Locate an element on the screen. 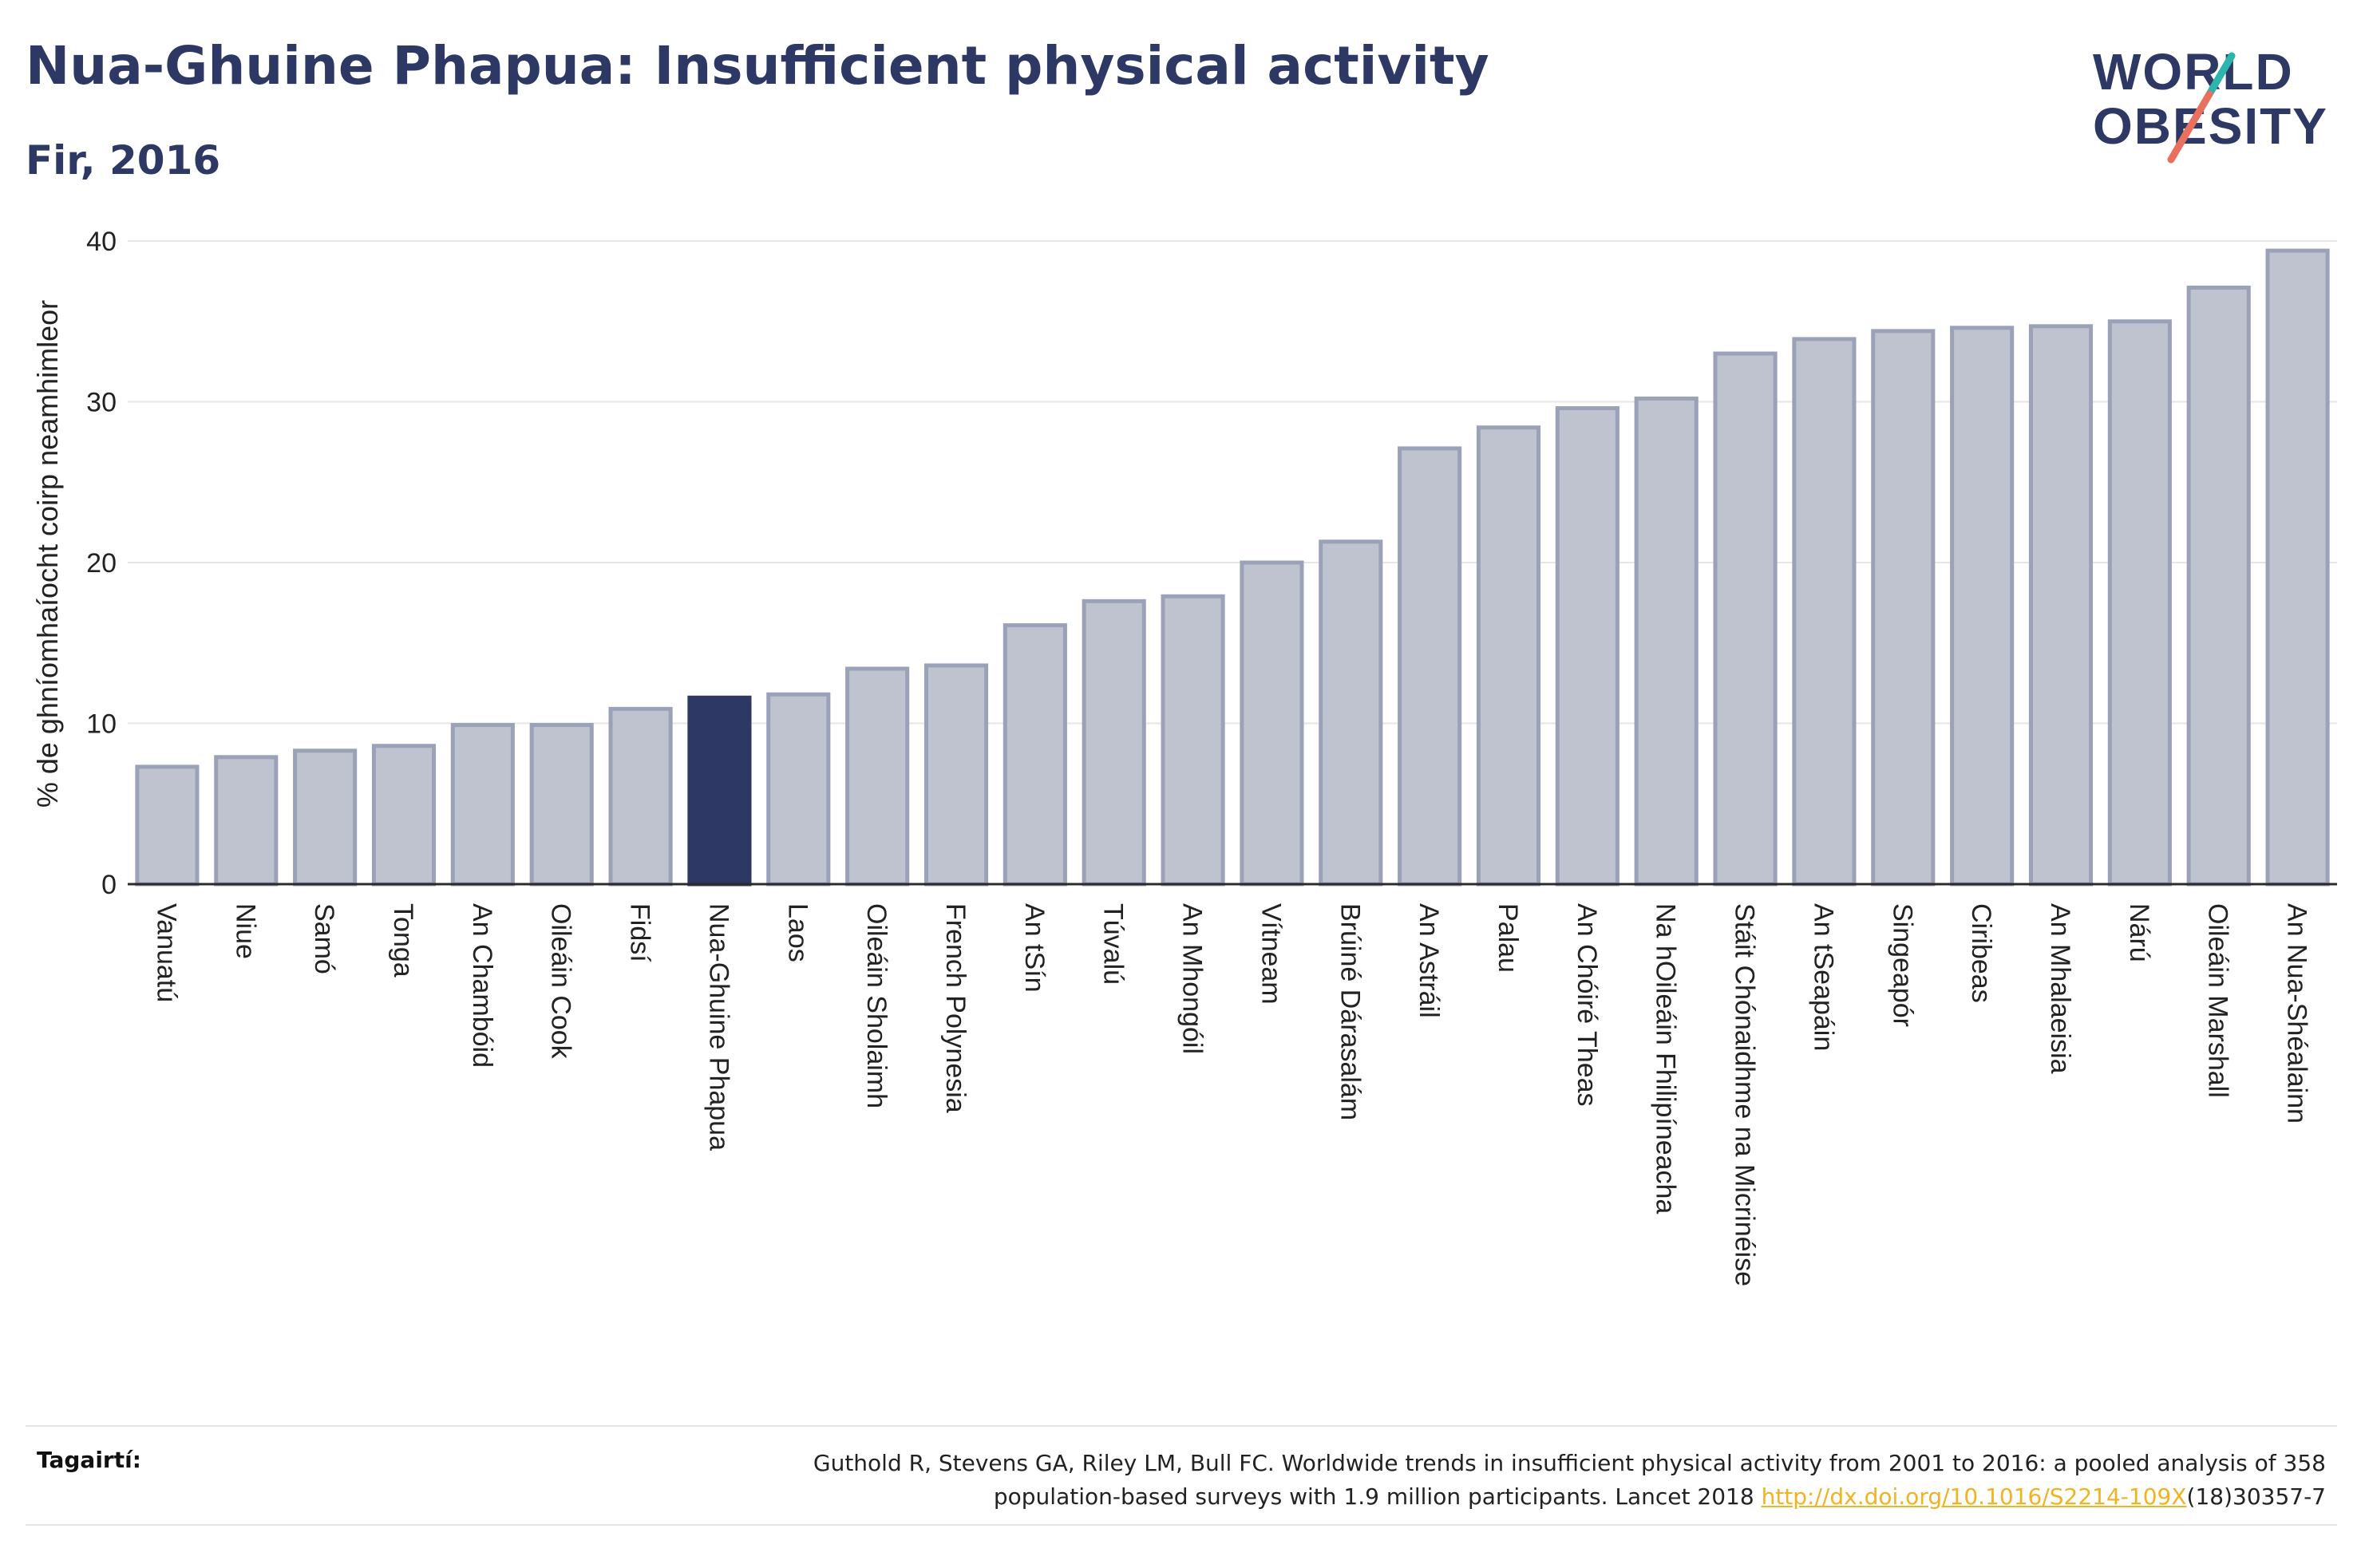 Image resolution: width=2361 pixels, height=1568 pixels. x-tick-label: An Astráil is located at coordinates (1429, 960).